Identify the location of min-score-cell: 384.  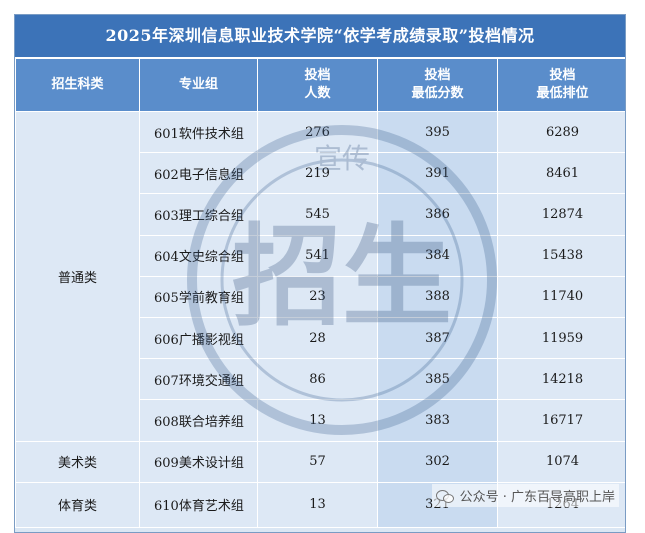
(437, 255).